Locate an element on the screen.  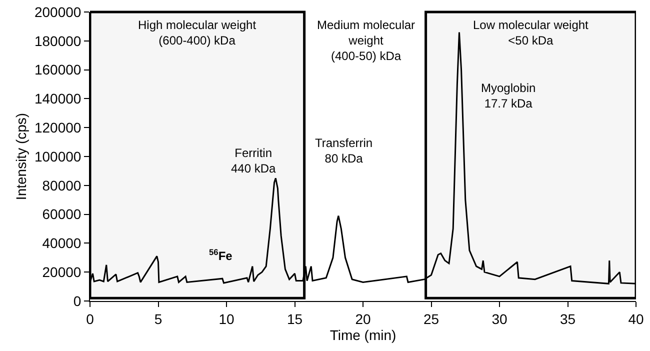
x-tick-label: 35 is located at coordinates (568, 318).